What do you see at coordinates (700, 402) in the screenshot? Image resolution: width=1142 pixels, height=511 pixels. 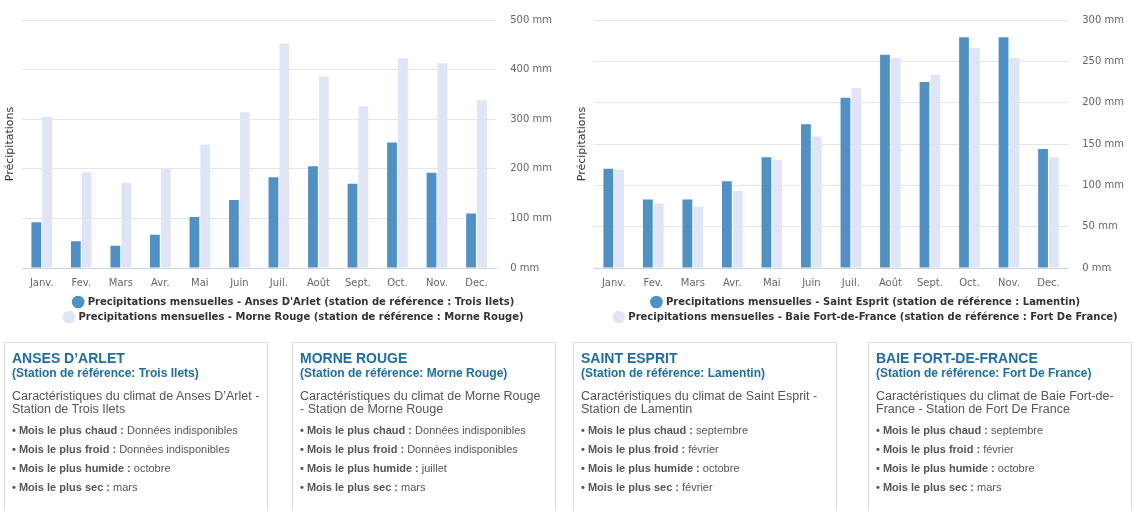 I see `text: Caractéristiques du climat de Saint Esprit - Station de Lamentin` at bounding box center [700, 402].